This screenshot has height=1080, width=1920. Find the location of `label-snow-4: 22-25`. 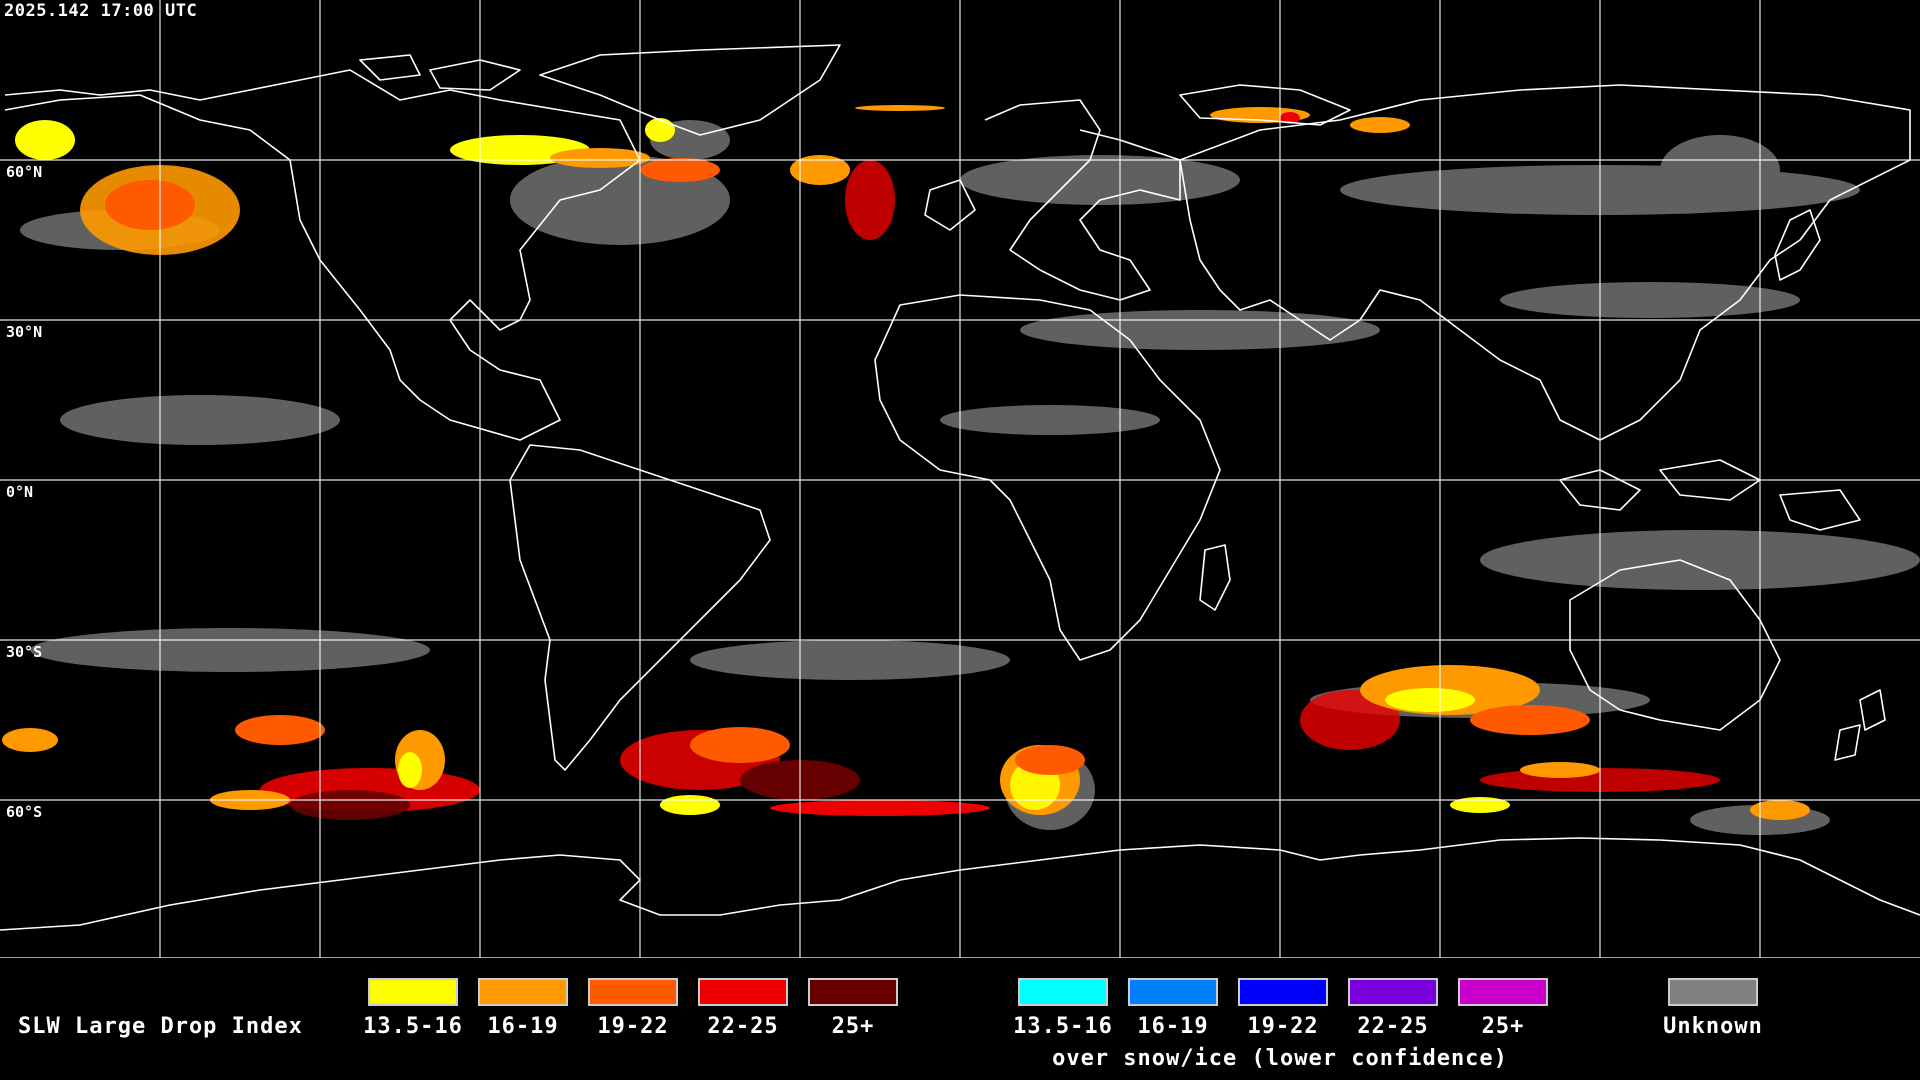

label-snow-4: 22-25 is located at coordinates (1393, 1026).